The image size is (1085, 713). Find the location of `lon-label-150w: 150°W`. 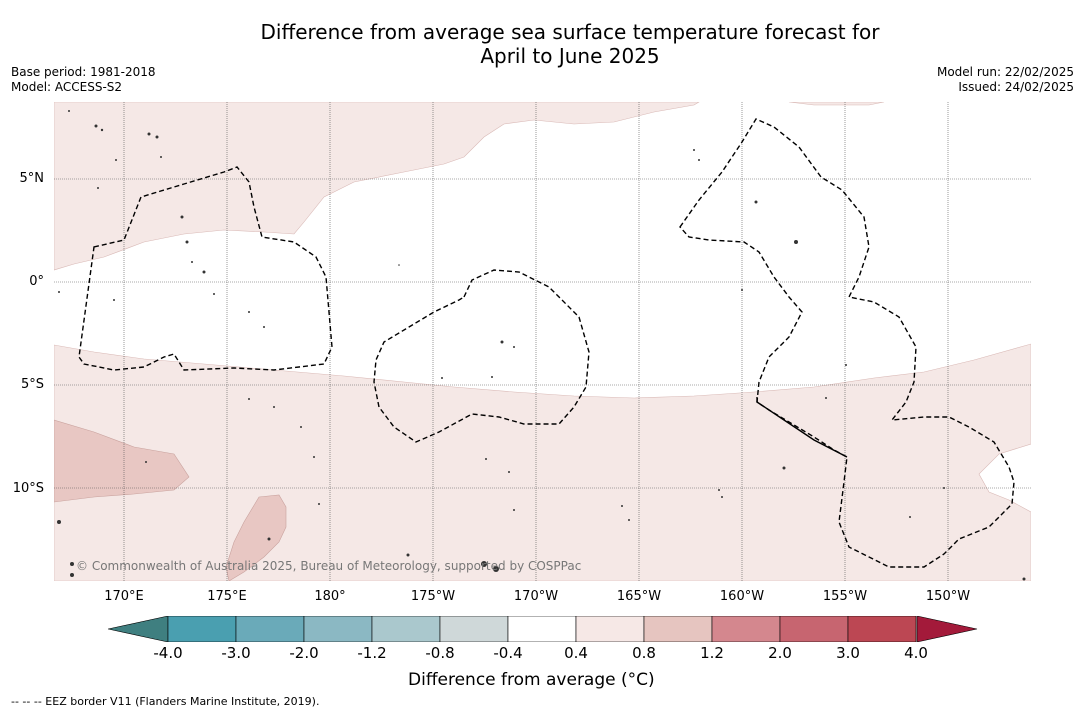

lon-label-150w: 150°W is located at coordinates (948, 596).